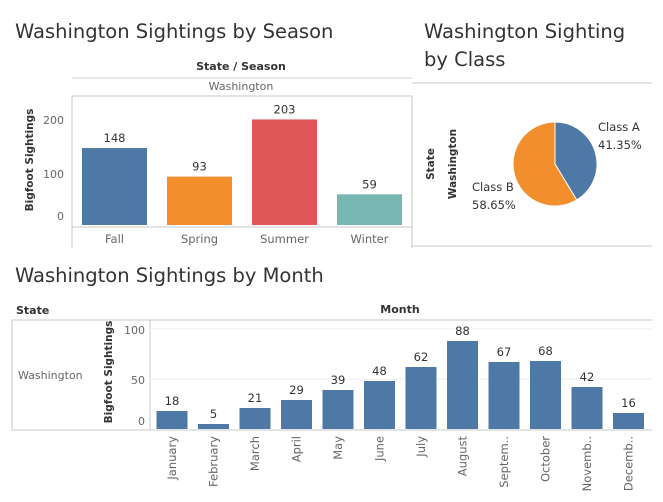 The height and width of the screenshot is (502, 663). What do you see at coordinates (399, 309) in the screenshot?
I see `month-header: Month` at bounding box center [399, 309].